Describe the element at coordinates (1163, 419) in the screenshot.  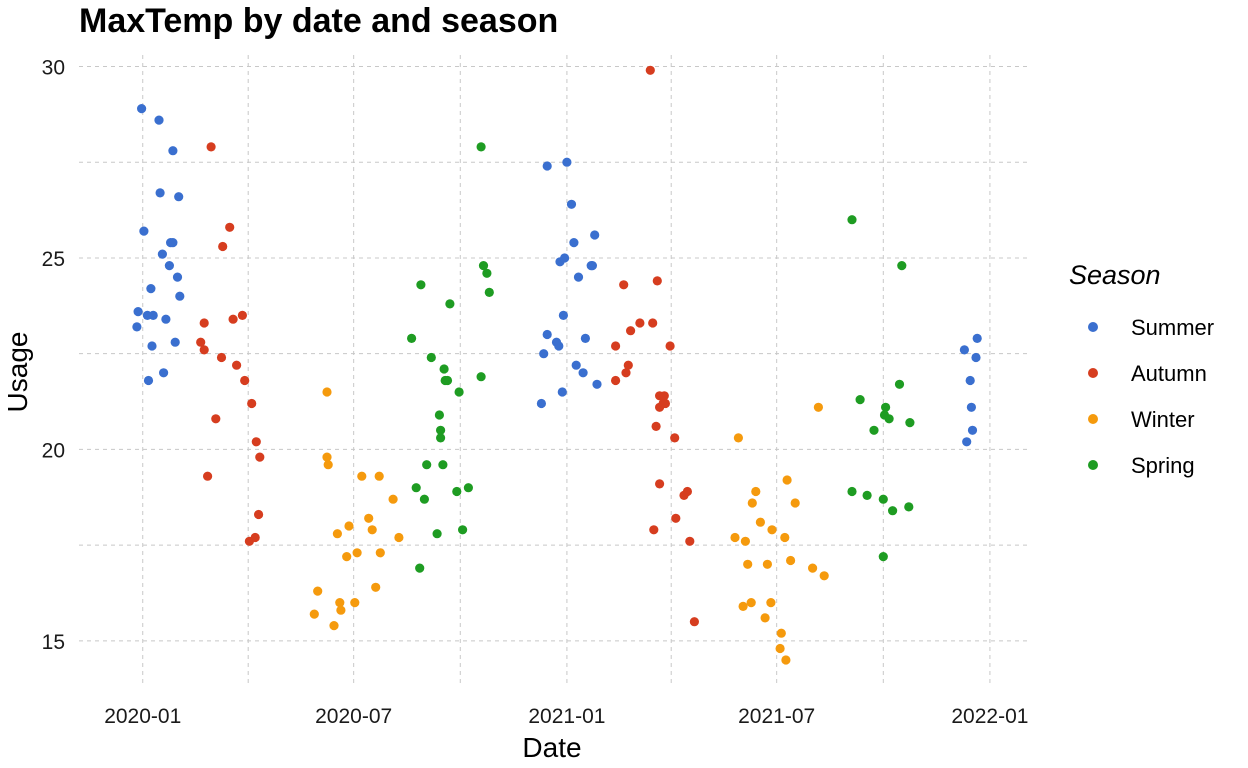
I see `legend-label: Winter` at that location.